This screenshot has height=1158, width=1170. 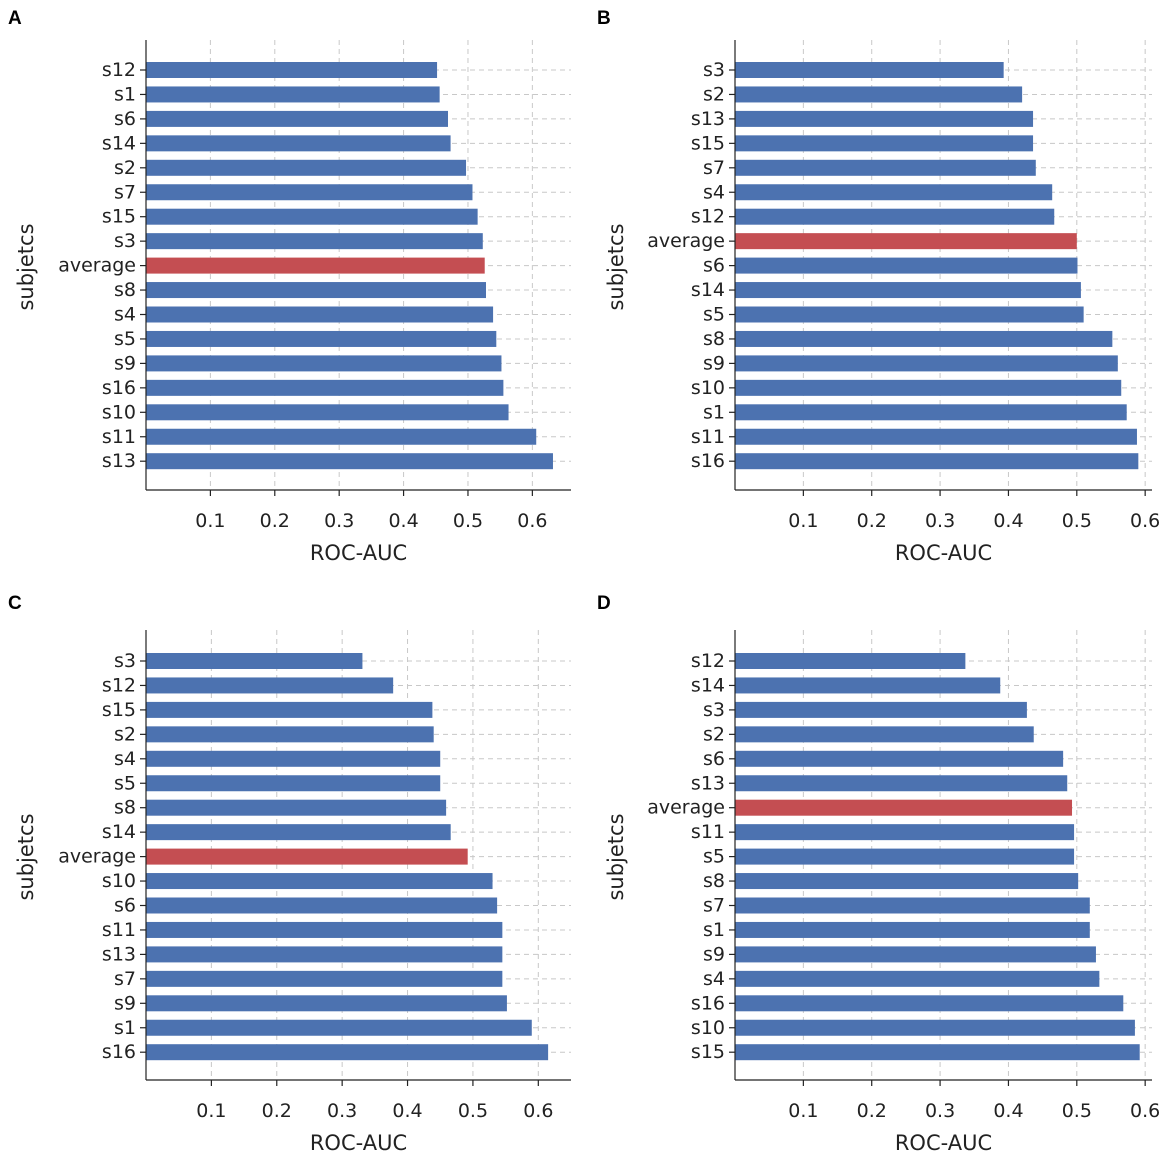 What do you see at coordinates (125, 290) in the screenshot?
I see `y-tick-label: s8` at bounding box center [125, 290].